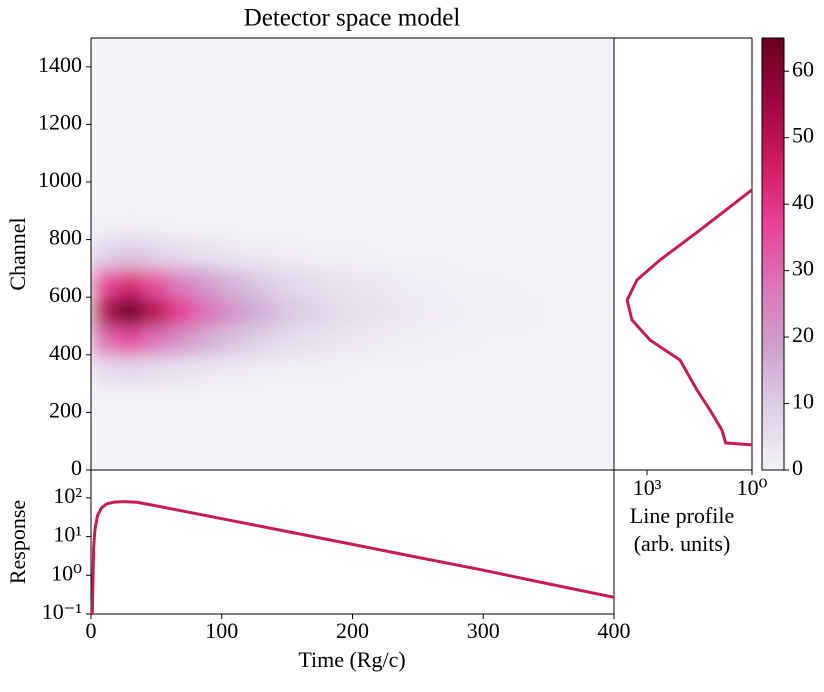 The image size is (824, 692). I want to click on y-tick-label: 10⁰, so click(66, 572).